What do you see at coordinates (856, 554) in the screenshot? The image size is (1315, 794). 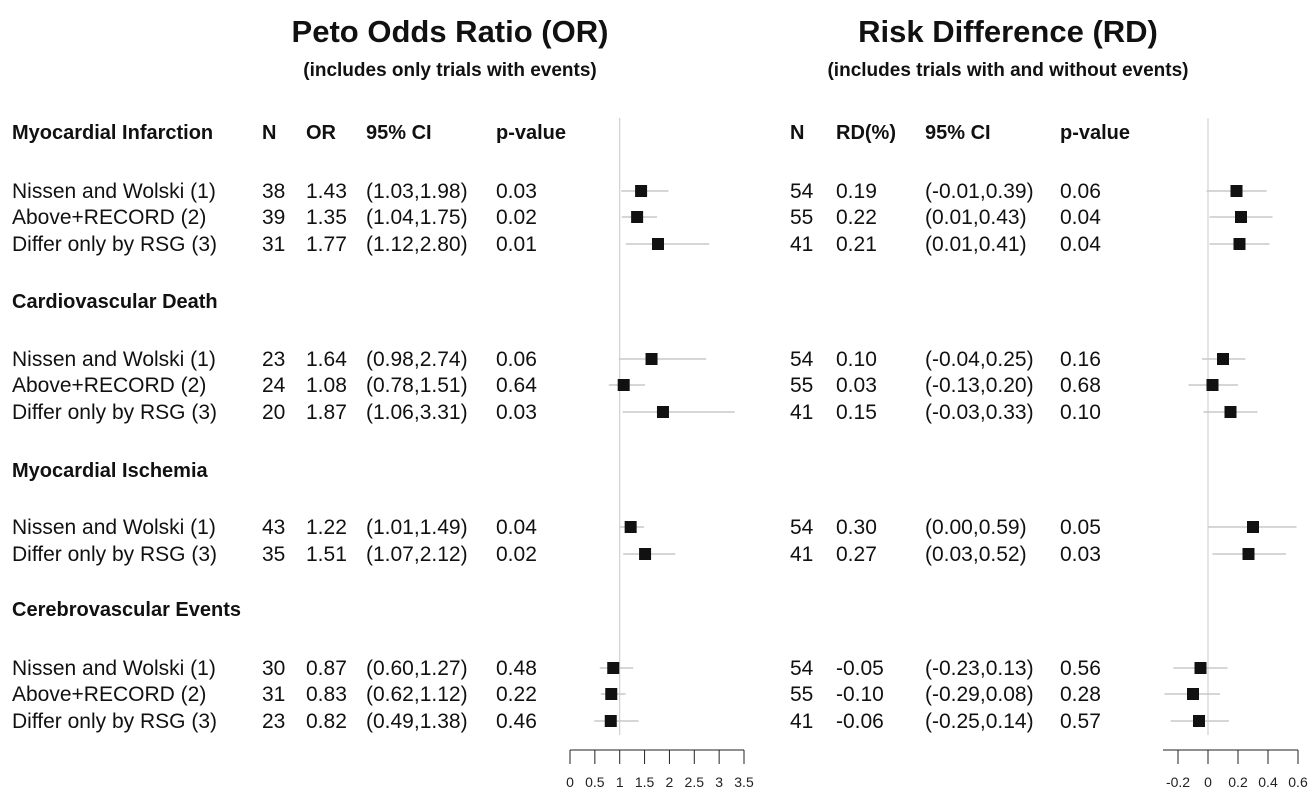 I see `rd-estimate-value: 0.27` at bounding box center [856, 554].